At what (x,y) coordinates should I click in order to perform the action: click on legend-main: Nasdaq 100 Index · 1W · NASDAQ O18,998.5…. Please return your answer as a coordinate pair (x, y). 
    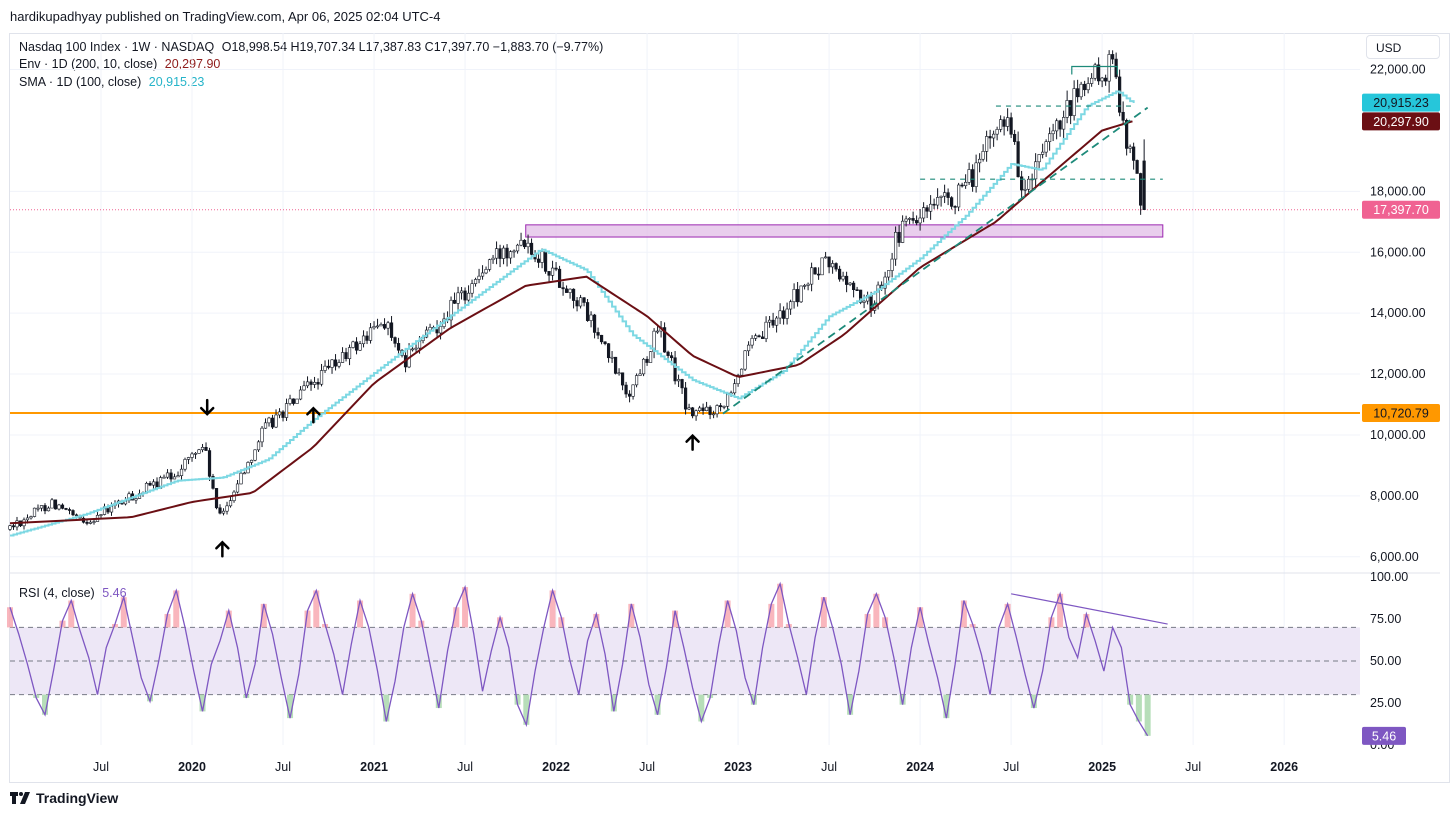
    Looking at the image, I should click on (311, 47).